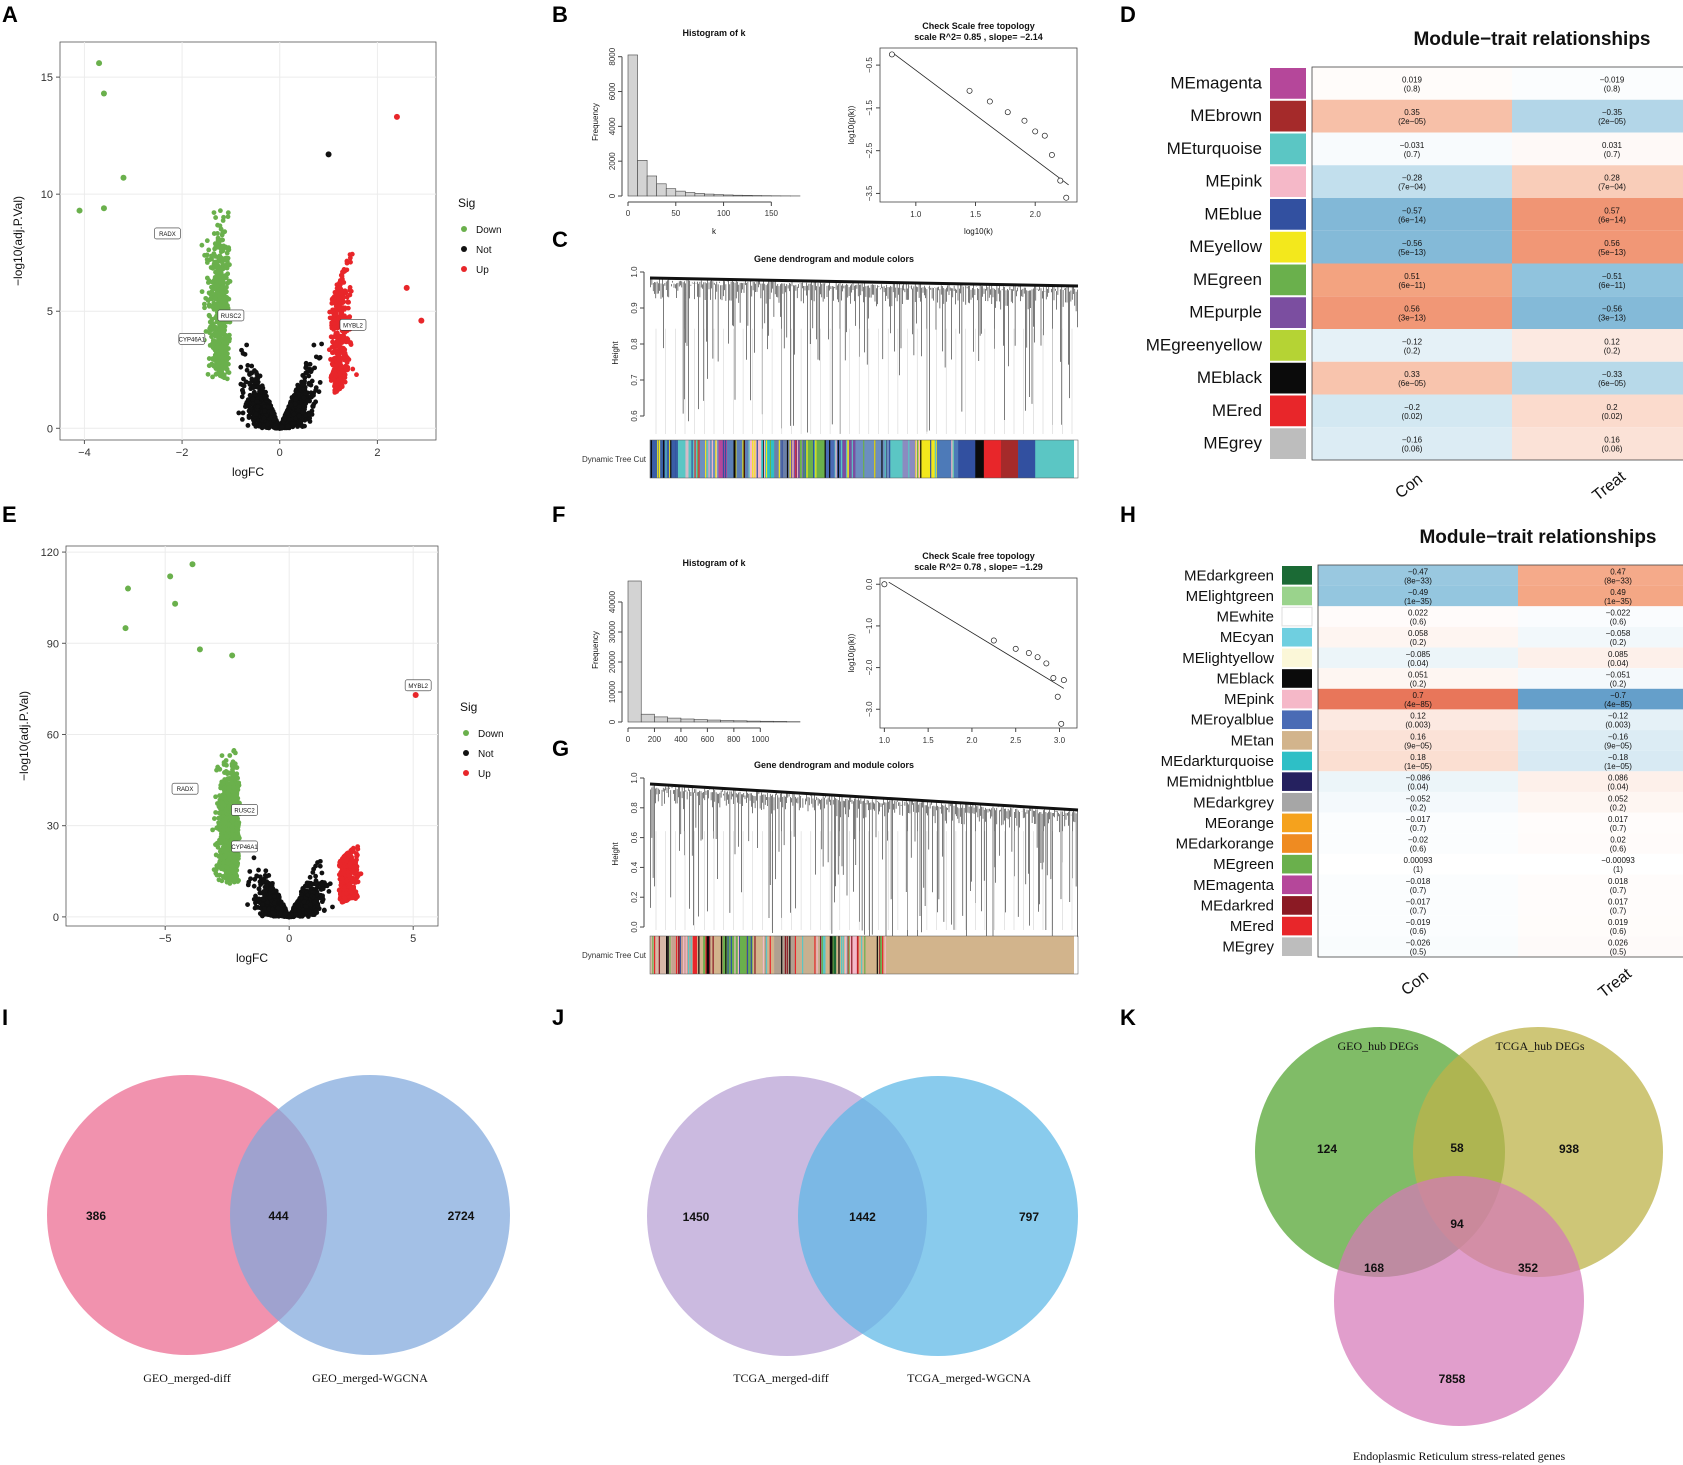 Image resolution: width=1683 pixels, height=1465 pixels. What do you see at coordinates (864, 282) in the screenshot?
I see `dendrogram-top` at bounding box center [864, 282].